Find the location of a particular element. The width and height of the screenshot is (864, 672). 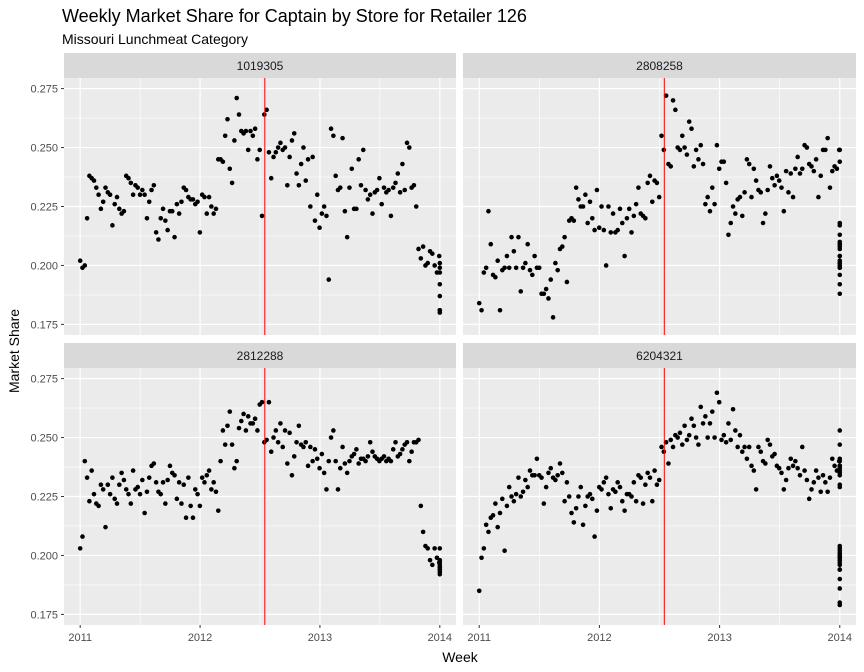

y-tick-label: 0.200 is located at coordinates (44, 266).